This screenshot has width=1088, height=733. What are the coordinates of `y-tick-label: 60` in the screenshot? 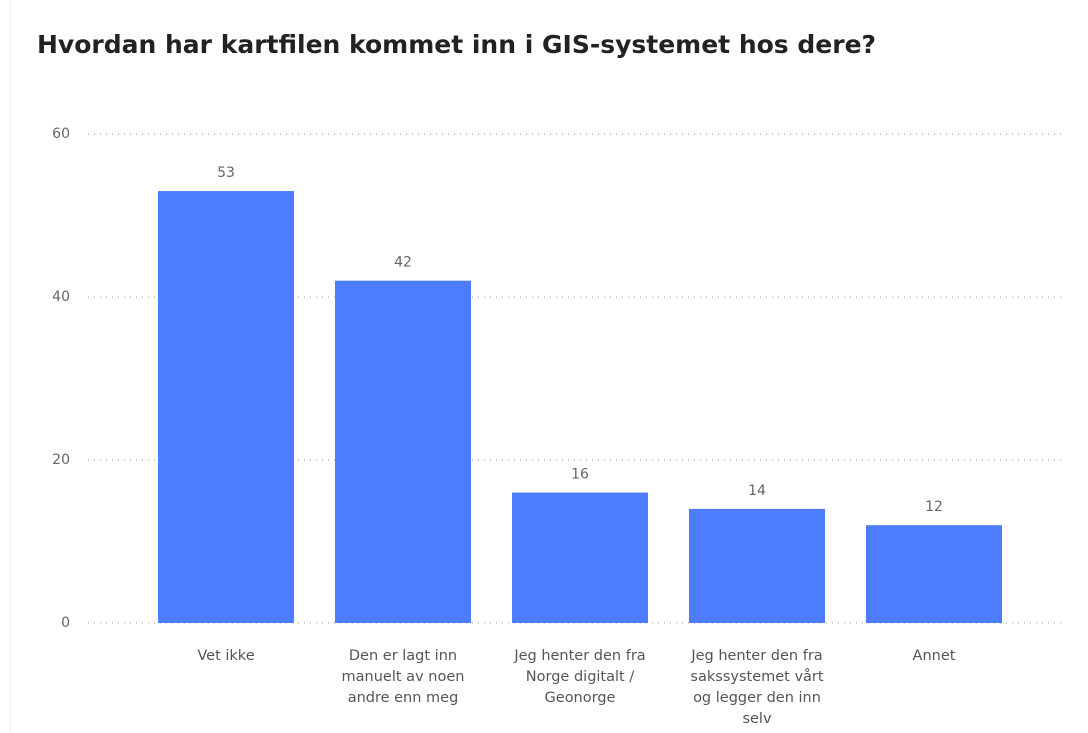 It's located at (61, 134).